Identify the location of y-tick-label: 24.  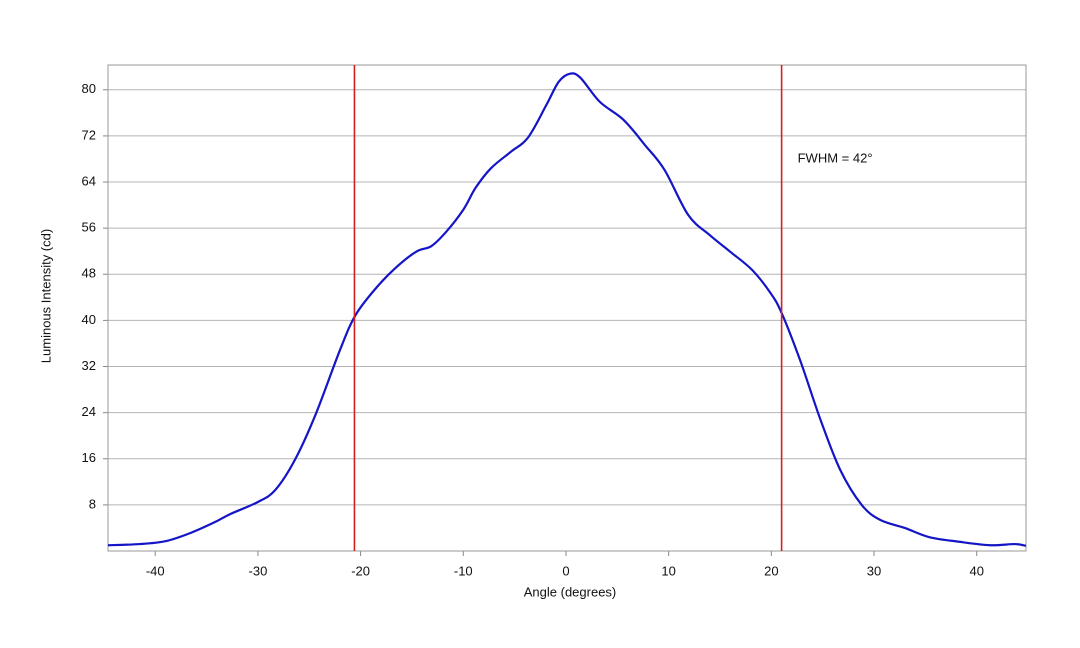
(89, 411).